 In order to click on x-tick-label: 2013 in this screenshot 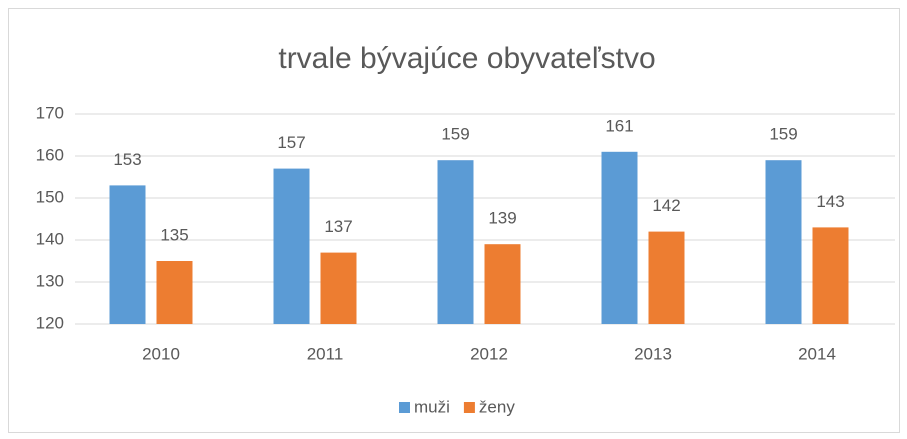, I will do `click(653, 353)`.